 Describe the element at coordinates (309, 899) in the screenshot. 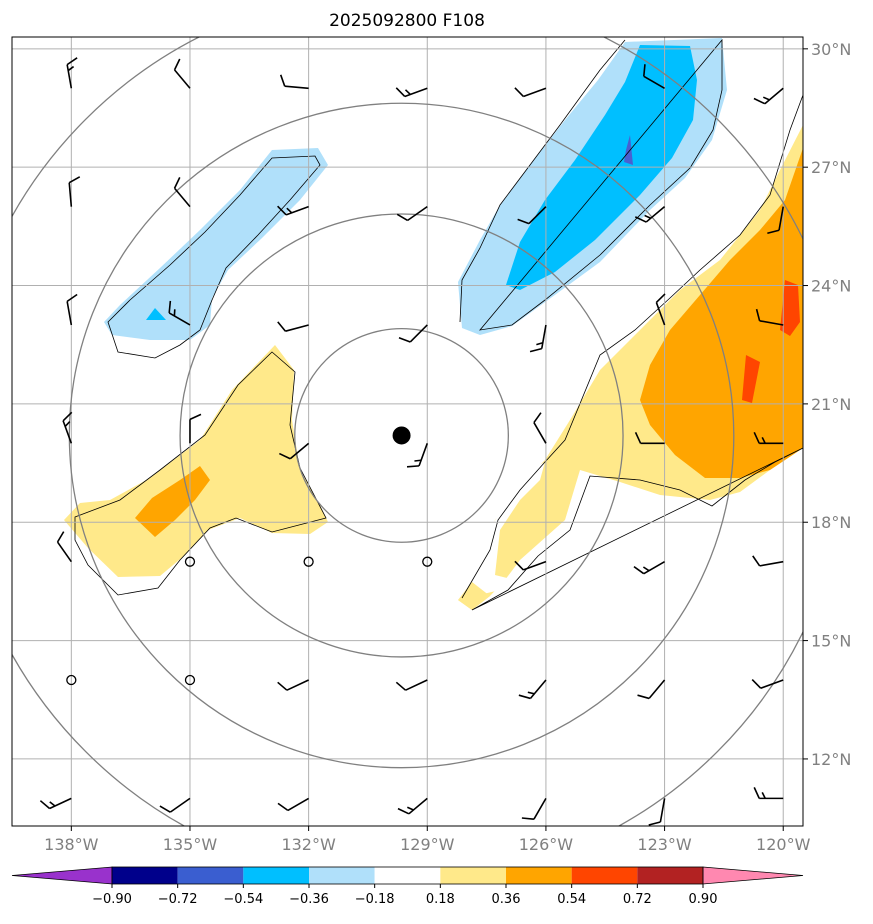

I see `colorbar-tick-label: −0.36` at that location.